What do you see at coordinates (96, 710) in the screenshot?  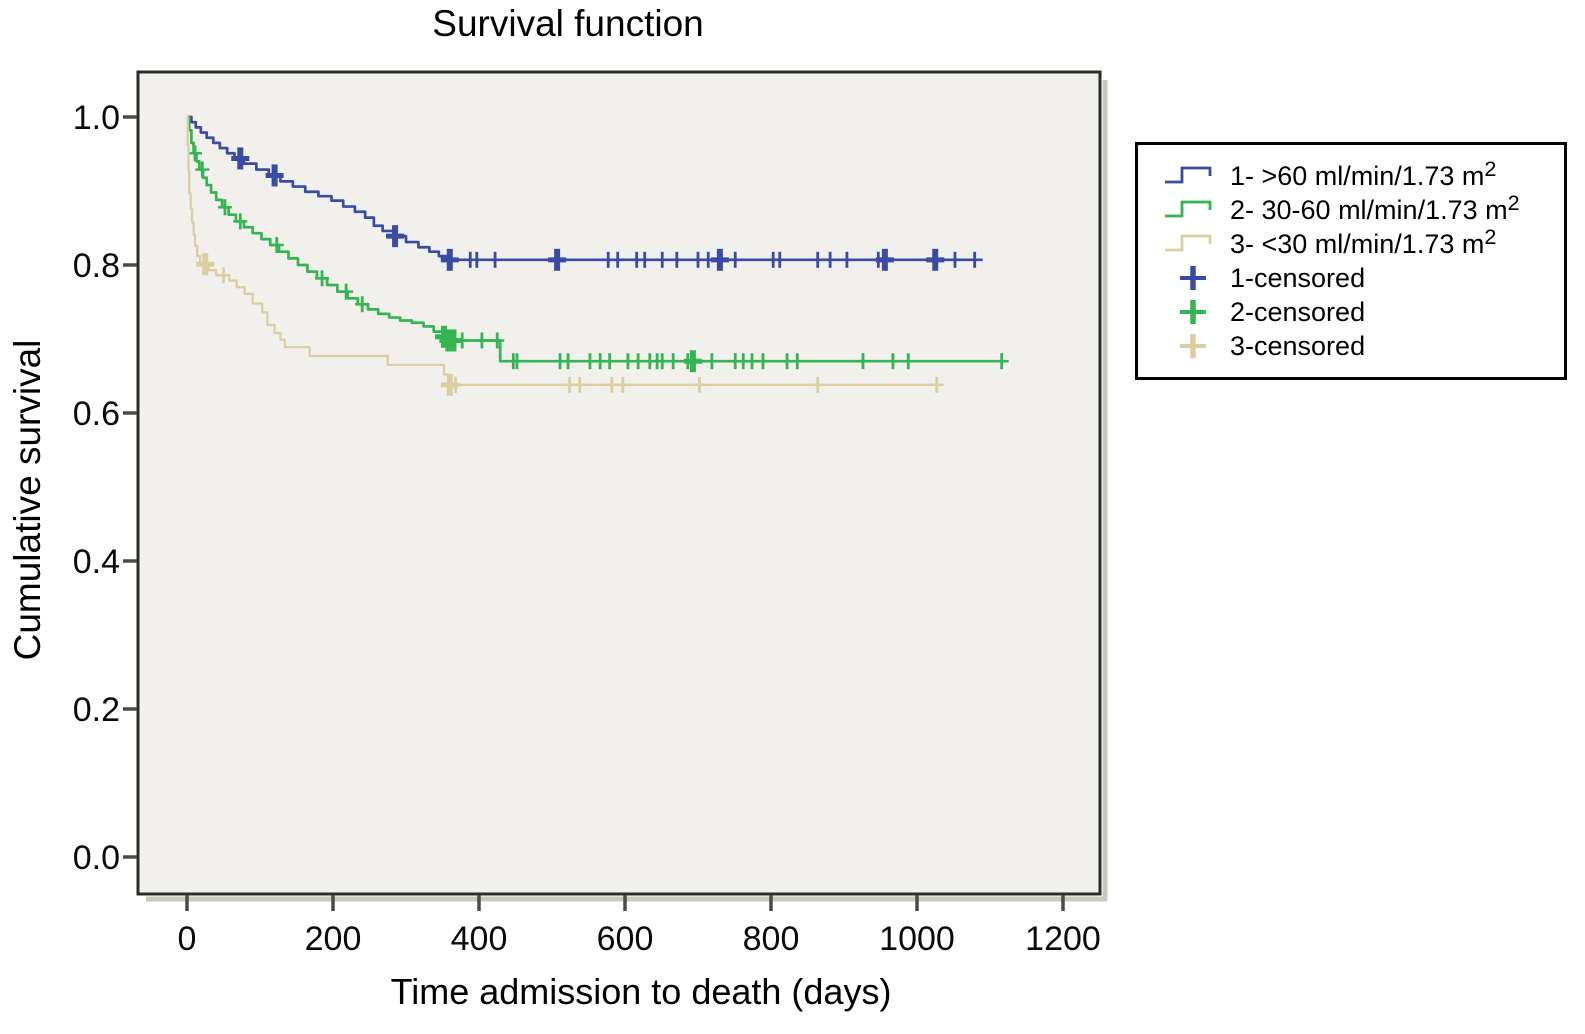 I see `y-tick-label: 0.2` at bounding box center [96, 710].